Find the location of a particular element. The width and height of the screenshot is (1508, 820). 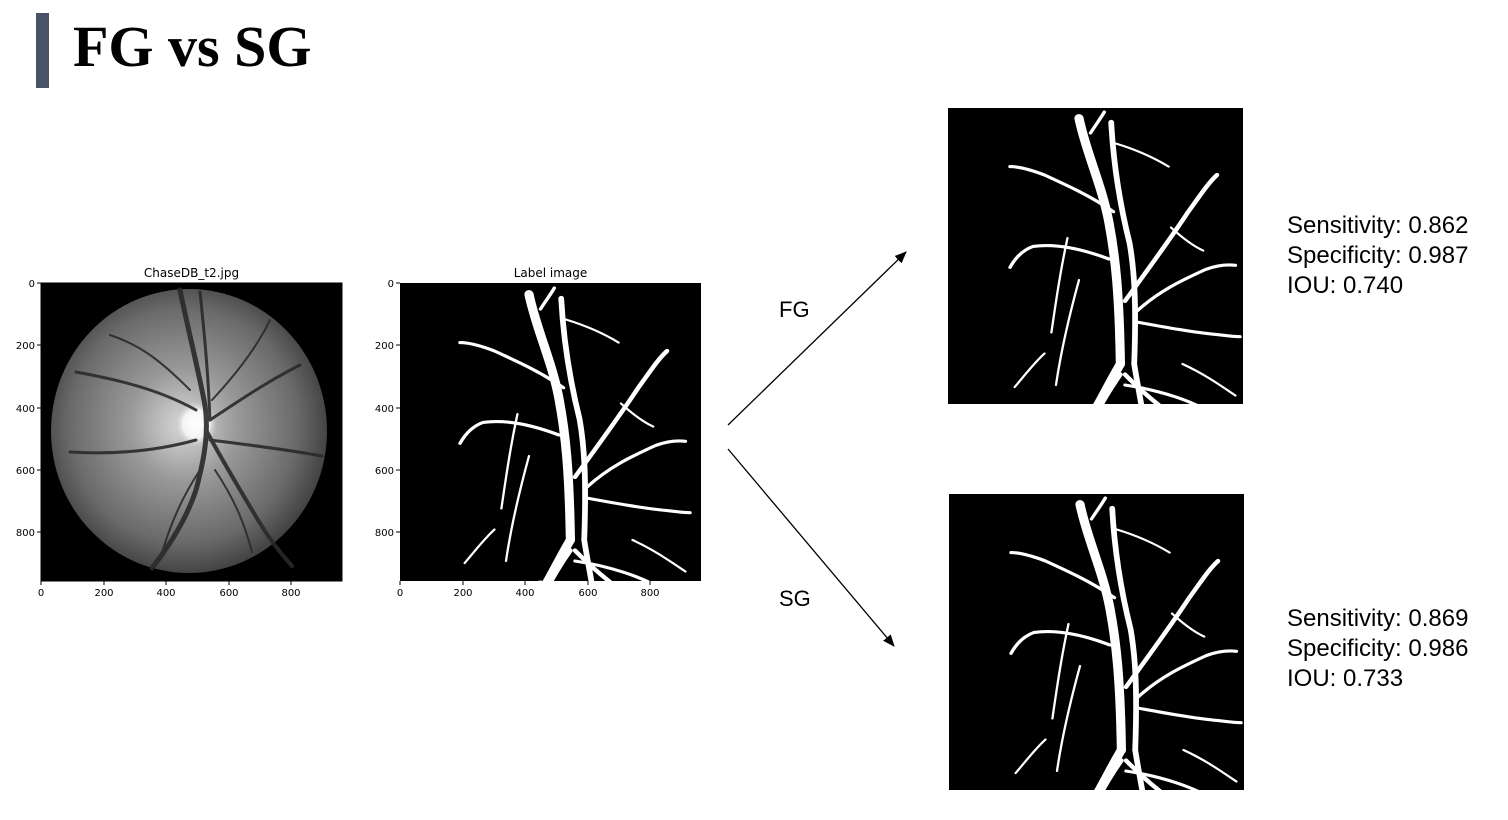

sg-output-image is located at coordinates (1096, 657).